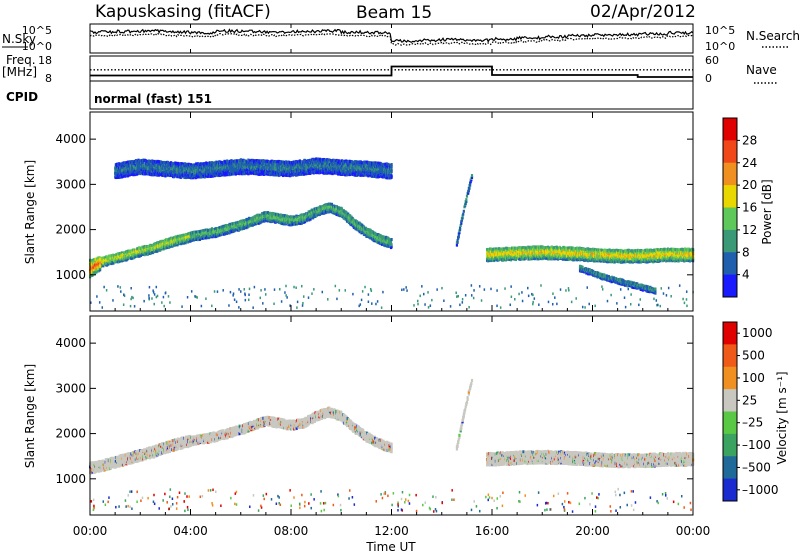 The width and height of the screenshot is (800, 554). What do you see at coordinates (391, 95) in the screenshot?
I see `cpid-panel-frame` at bounding box center [391, 95].